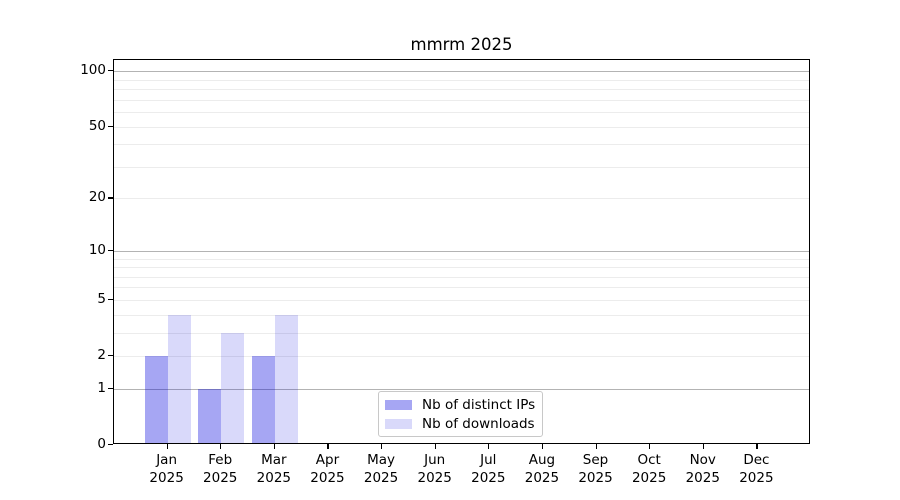  I want to click on x-tick-label: Sep 2025, so click(595, 469).